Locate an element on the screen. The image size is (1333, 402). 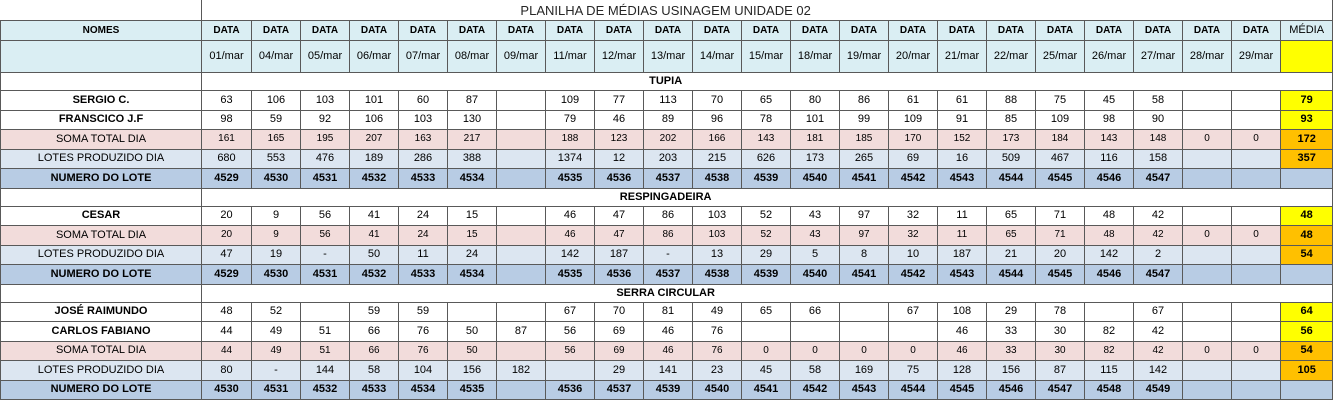
value-cell: 4532 is located at coordinates (374, 178).